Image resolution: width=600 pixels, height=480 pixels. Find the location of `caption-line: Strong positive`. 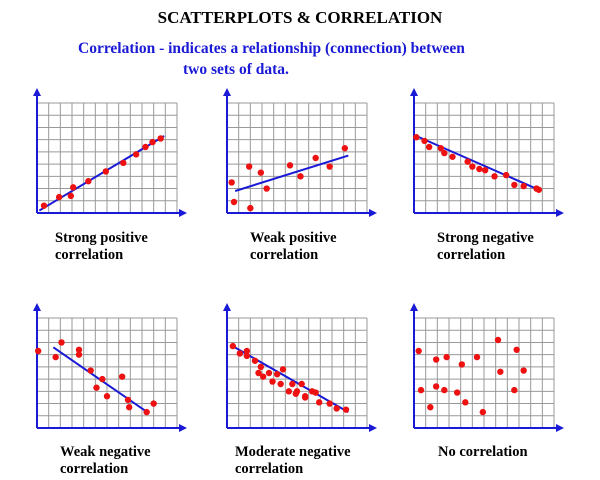

caption-line: Strong positive is located at coordinates (101, 238).